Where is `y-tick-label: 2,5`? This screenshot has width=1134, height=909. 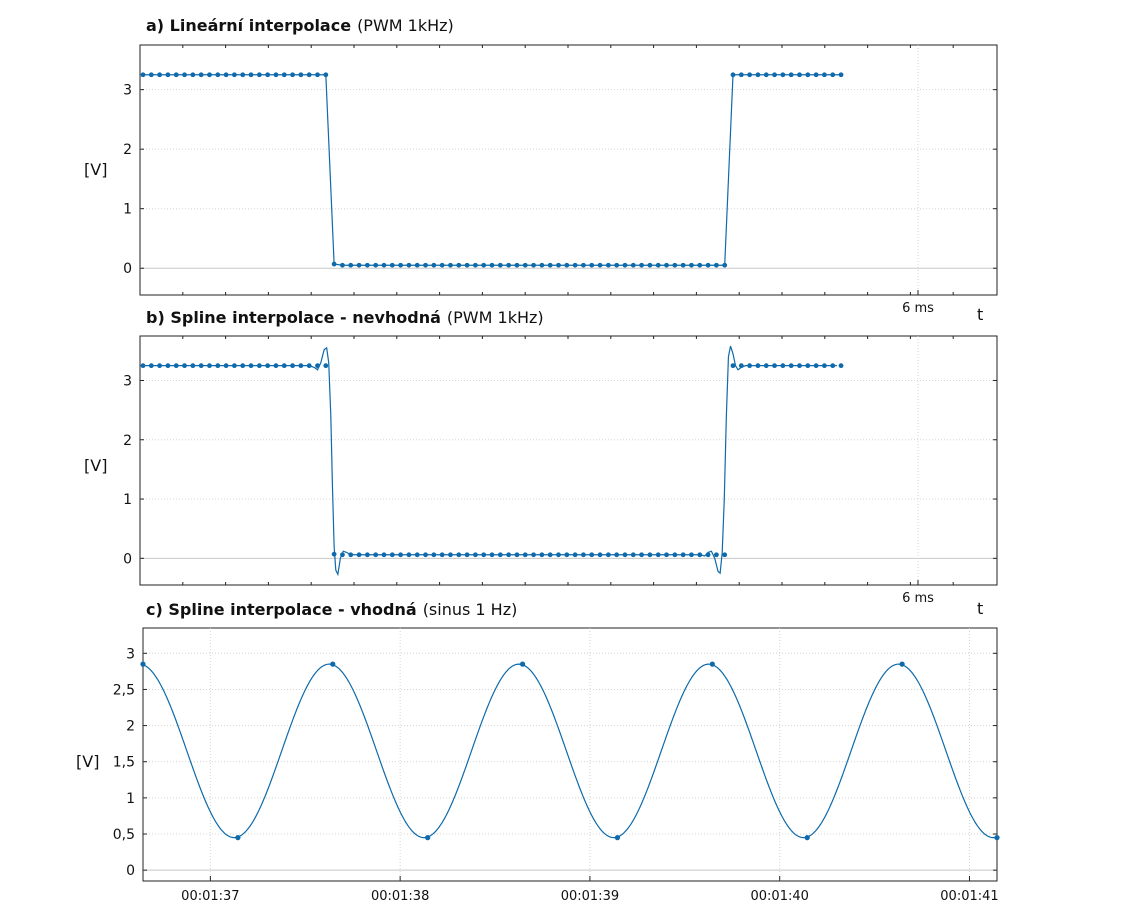
y-tick-label: 2,5 is located at coordinates (124, 690).